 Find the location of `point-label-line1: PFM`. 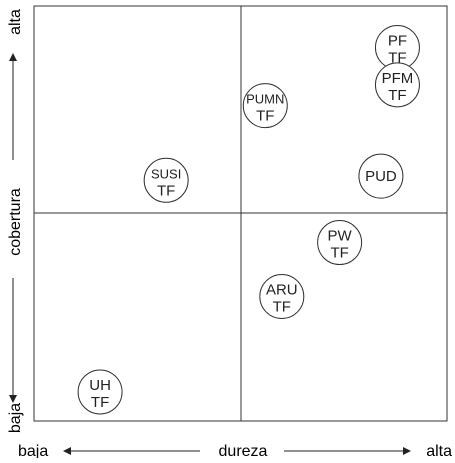

point-label-line1: PFM is located at coordinates (398, 78).